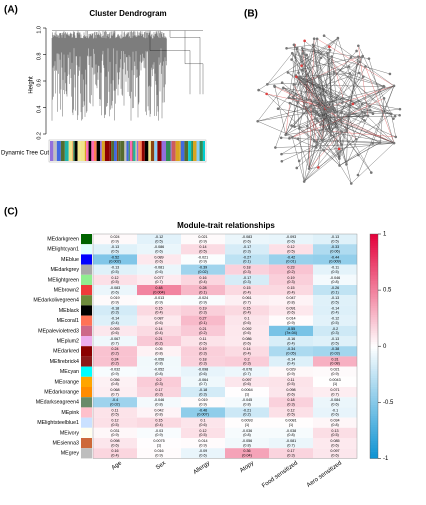 The height and width of the screenshot is (505, 426). Describe the element at coordinates (291, 272) in the screenshot. I see `cell-p-value: (0.2)` at that location.